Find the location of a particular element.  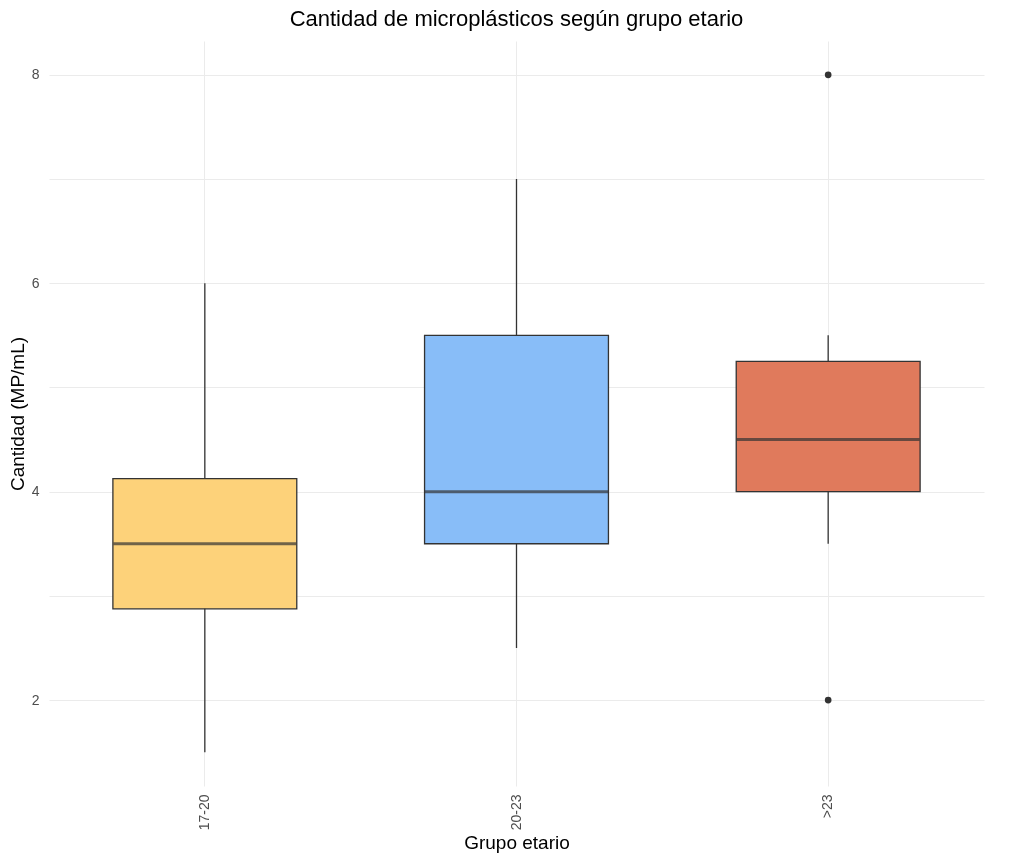

x-tick-label: 17-20 is located at coordinates (203, 812).